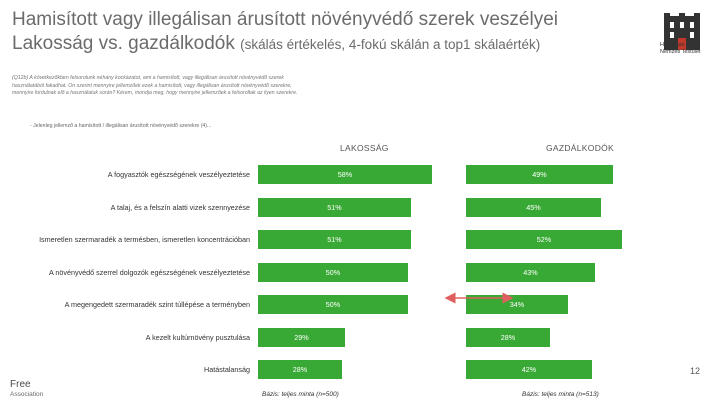  I want to click on footer-base-left: Bázis: teljes minta (n=500), so click(300, 394).